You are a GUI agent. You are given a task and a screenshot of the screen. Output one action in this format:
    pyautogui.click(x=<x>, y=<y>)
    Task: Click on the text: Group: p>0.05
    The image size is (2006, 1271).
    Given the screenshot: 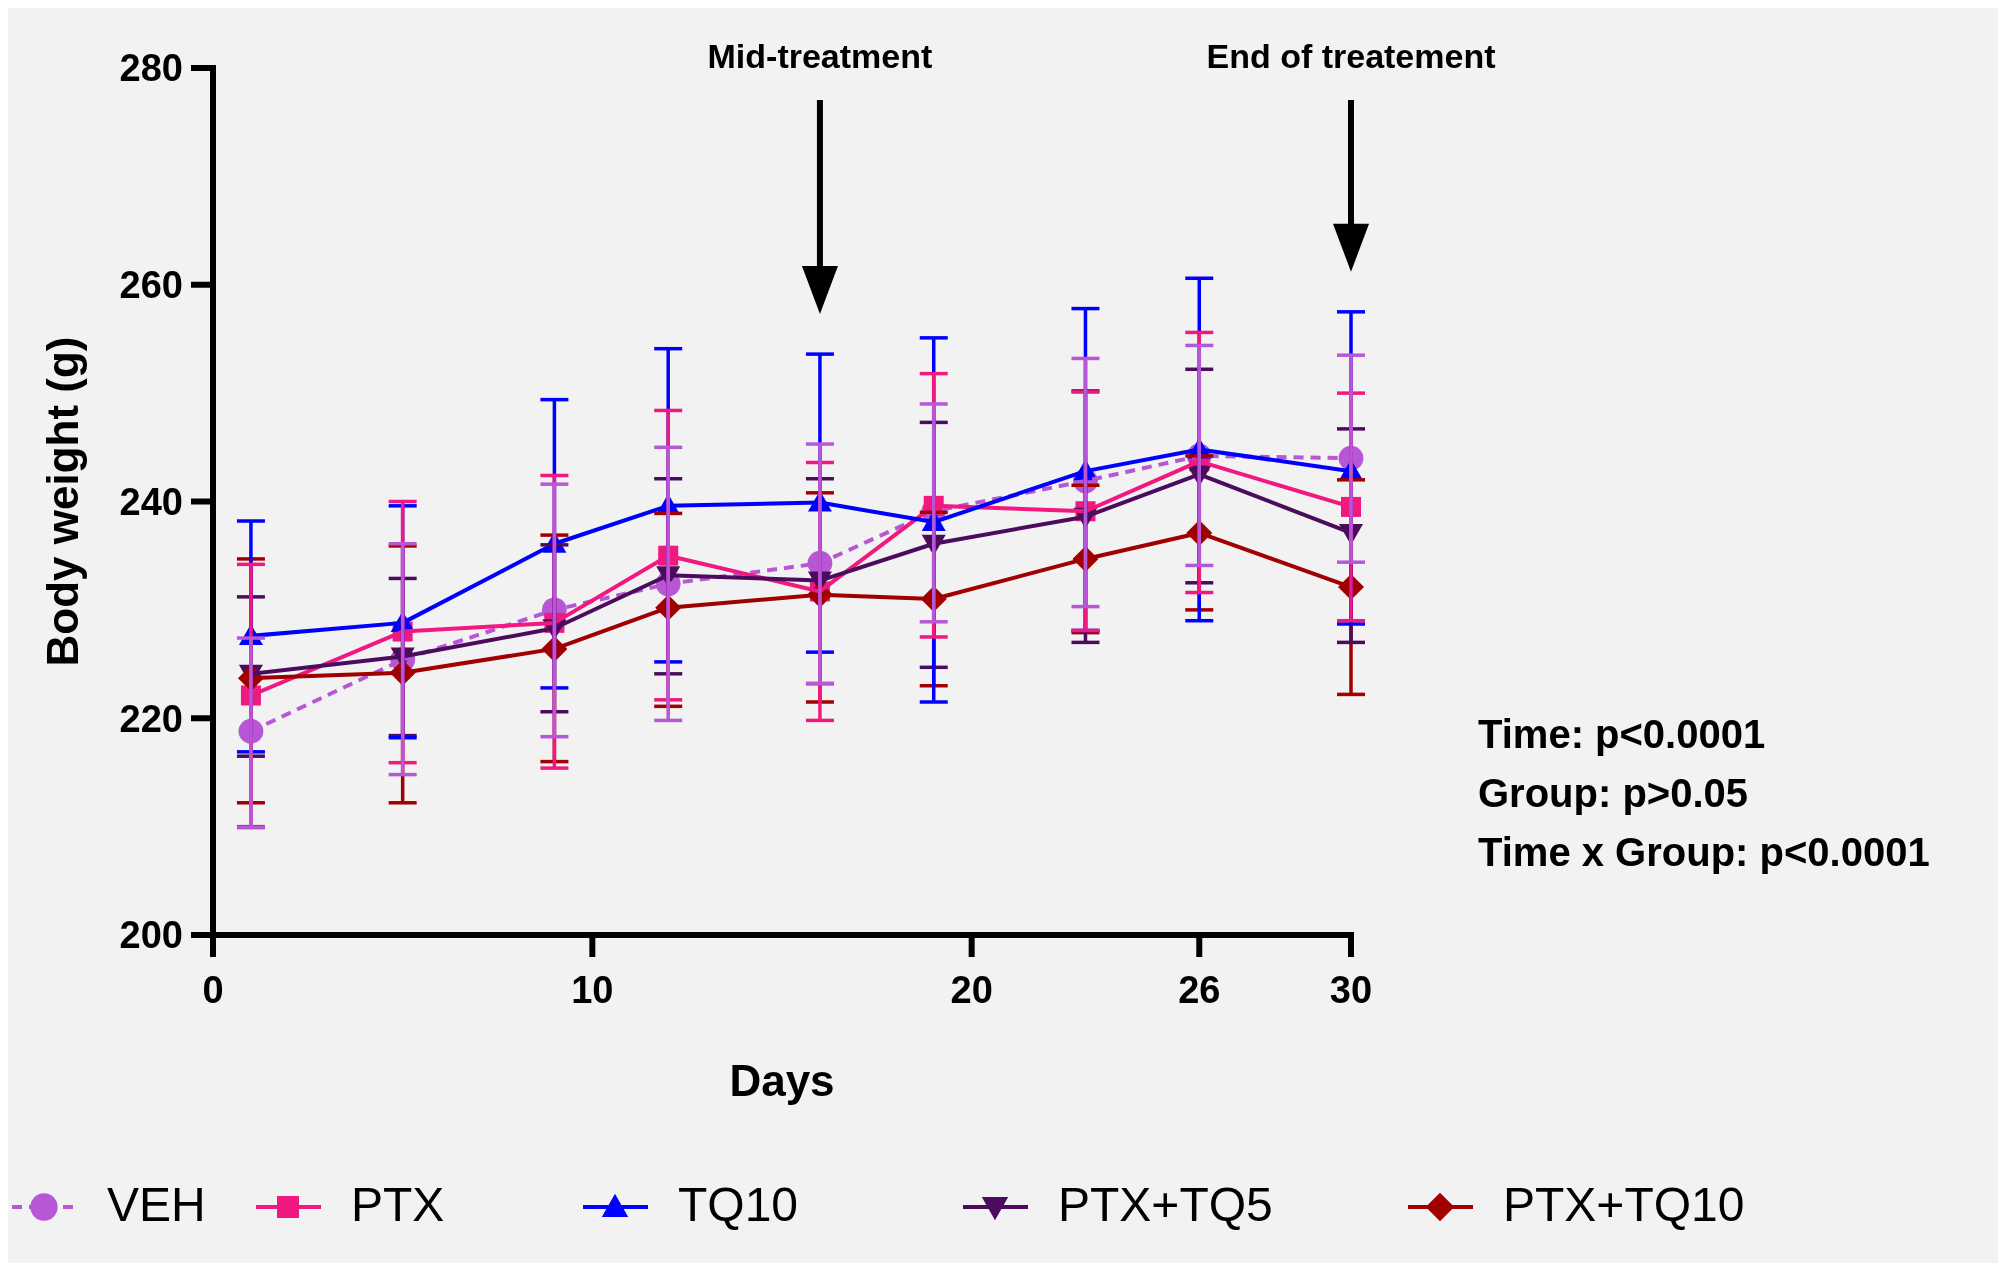 What is the action you would take?
    pyautogui.click(x=1613, y=793)
    